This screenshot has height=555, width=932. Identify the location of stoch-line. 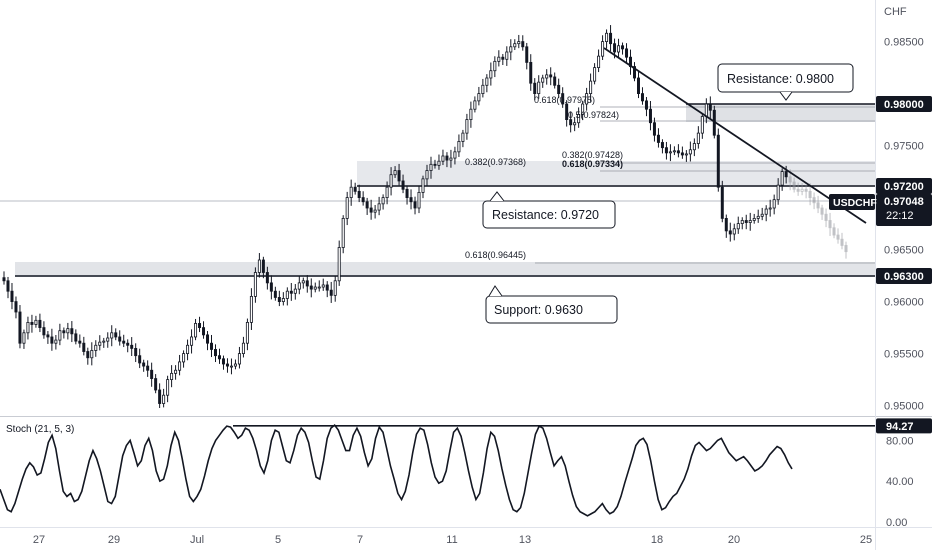
(396, 470).